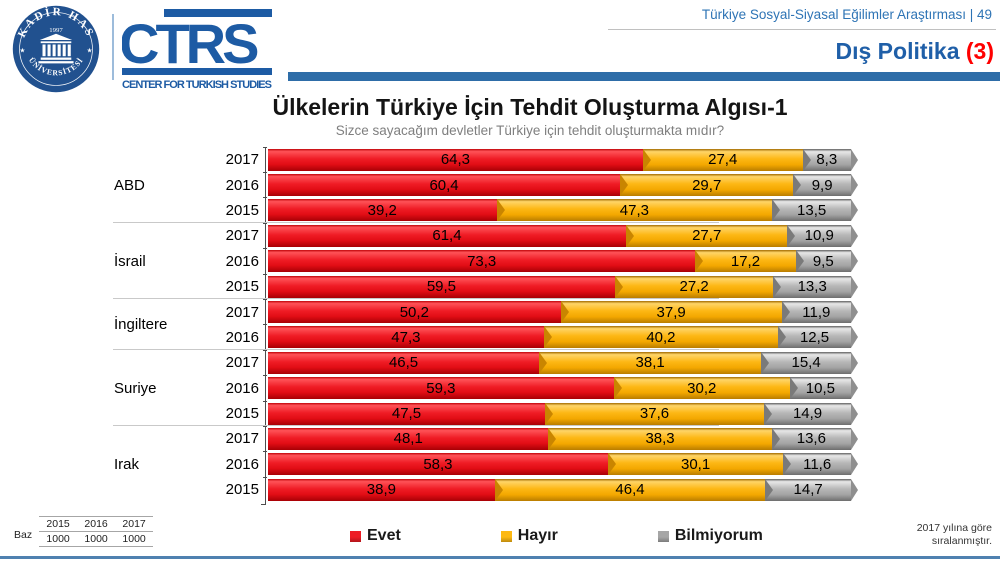  I want to click on segment-hayir: 27,7, so click(706, 235).